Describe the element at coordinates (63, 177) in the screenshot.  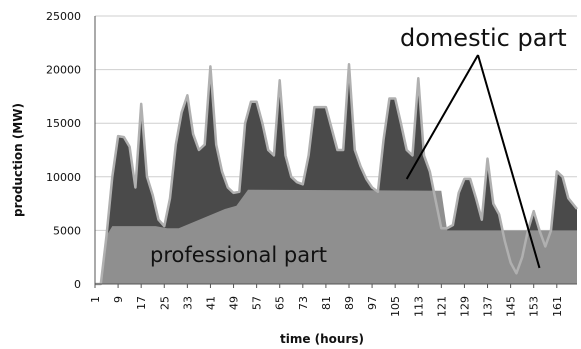
I see `y-tick-label: 10000` at that location.